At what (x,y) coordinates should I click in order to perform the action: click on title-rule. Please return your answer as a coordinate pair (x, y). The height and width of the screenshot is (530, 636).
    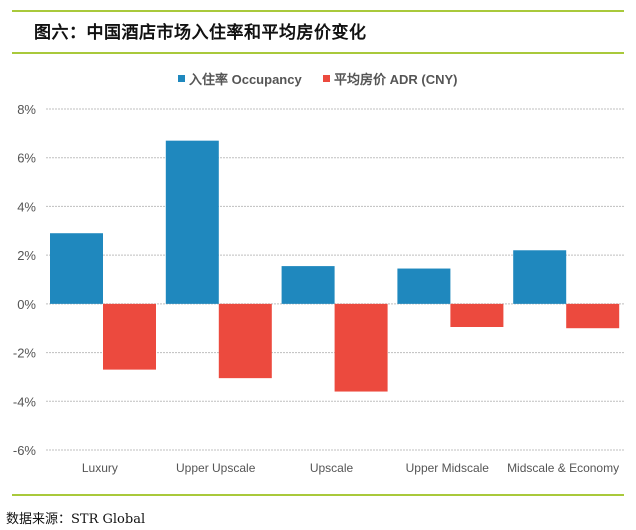
    Looking at the image, I should click on (318, 53).